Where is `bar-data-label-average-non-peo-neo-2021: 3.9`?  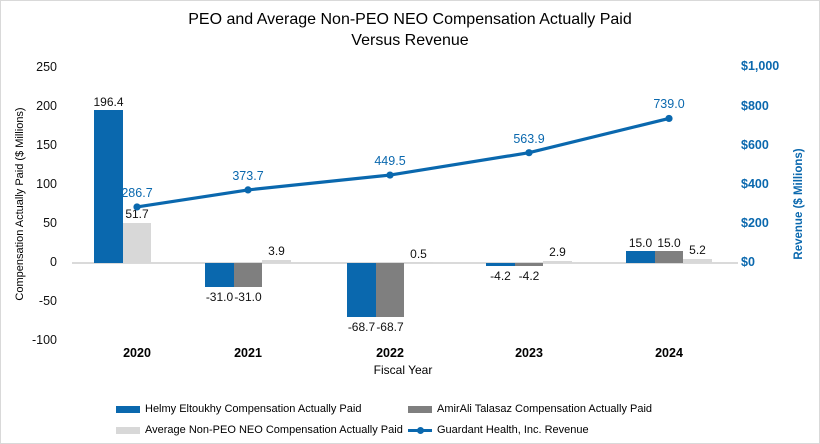 bar-data-label-average-non-peo-neo-2021: 3.9 is located at coordinates (276, 251).